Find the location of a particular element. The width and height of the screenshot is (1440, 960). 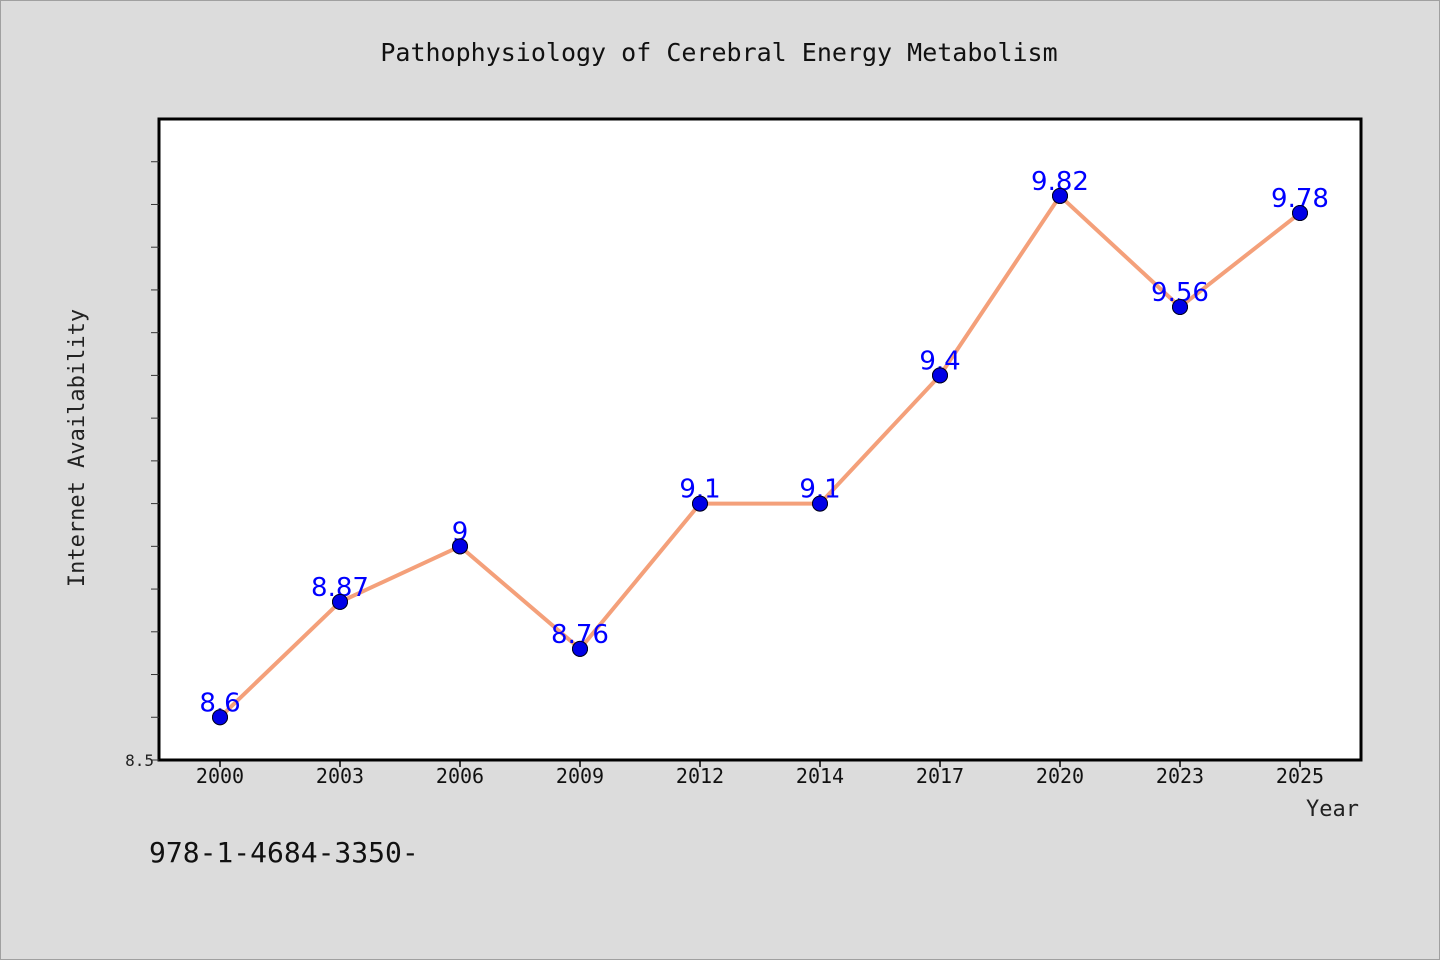

x-tick-label: 2020 is located at coordinates (1060, 776).